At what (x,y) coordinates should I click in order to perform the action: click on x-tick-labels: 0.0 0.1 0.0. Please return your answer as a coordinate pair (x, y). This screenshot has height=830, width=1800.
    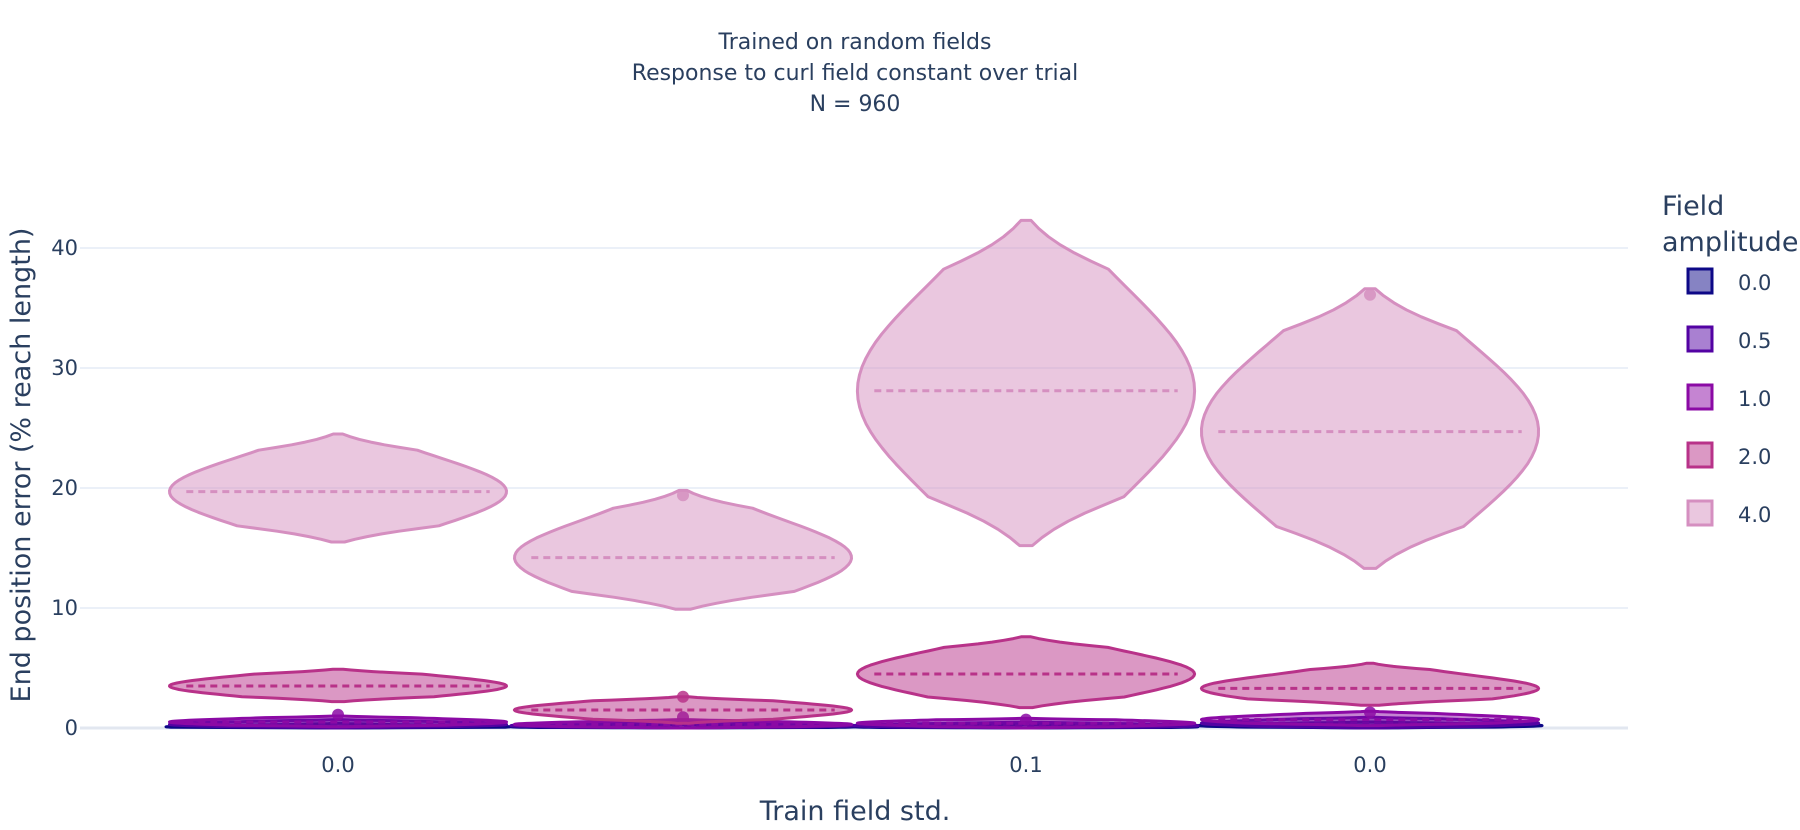
    Looking at the image, I should click on (853, 765).